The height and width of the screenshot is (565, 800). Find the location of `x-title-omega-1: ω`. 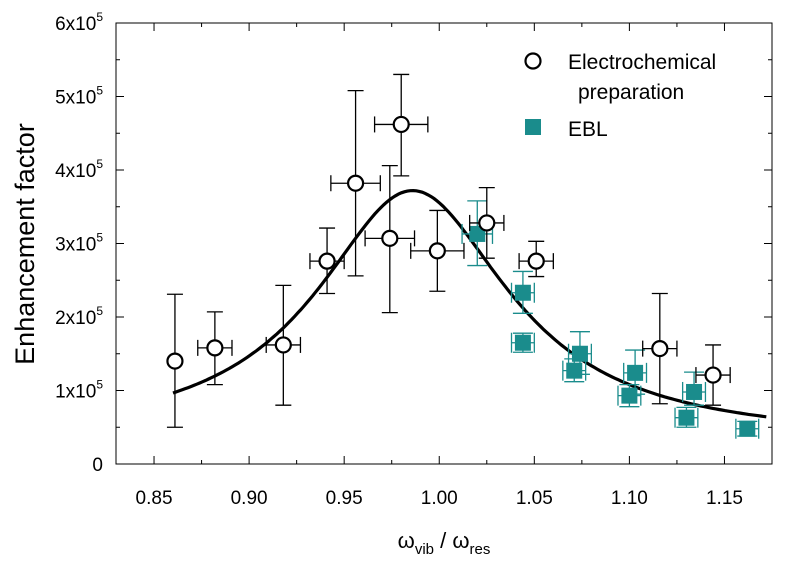

x-title-omega-1: ω is located at coordinates (406, 540).